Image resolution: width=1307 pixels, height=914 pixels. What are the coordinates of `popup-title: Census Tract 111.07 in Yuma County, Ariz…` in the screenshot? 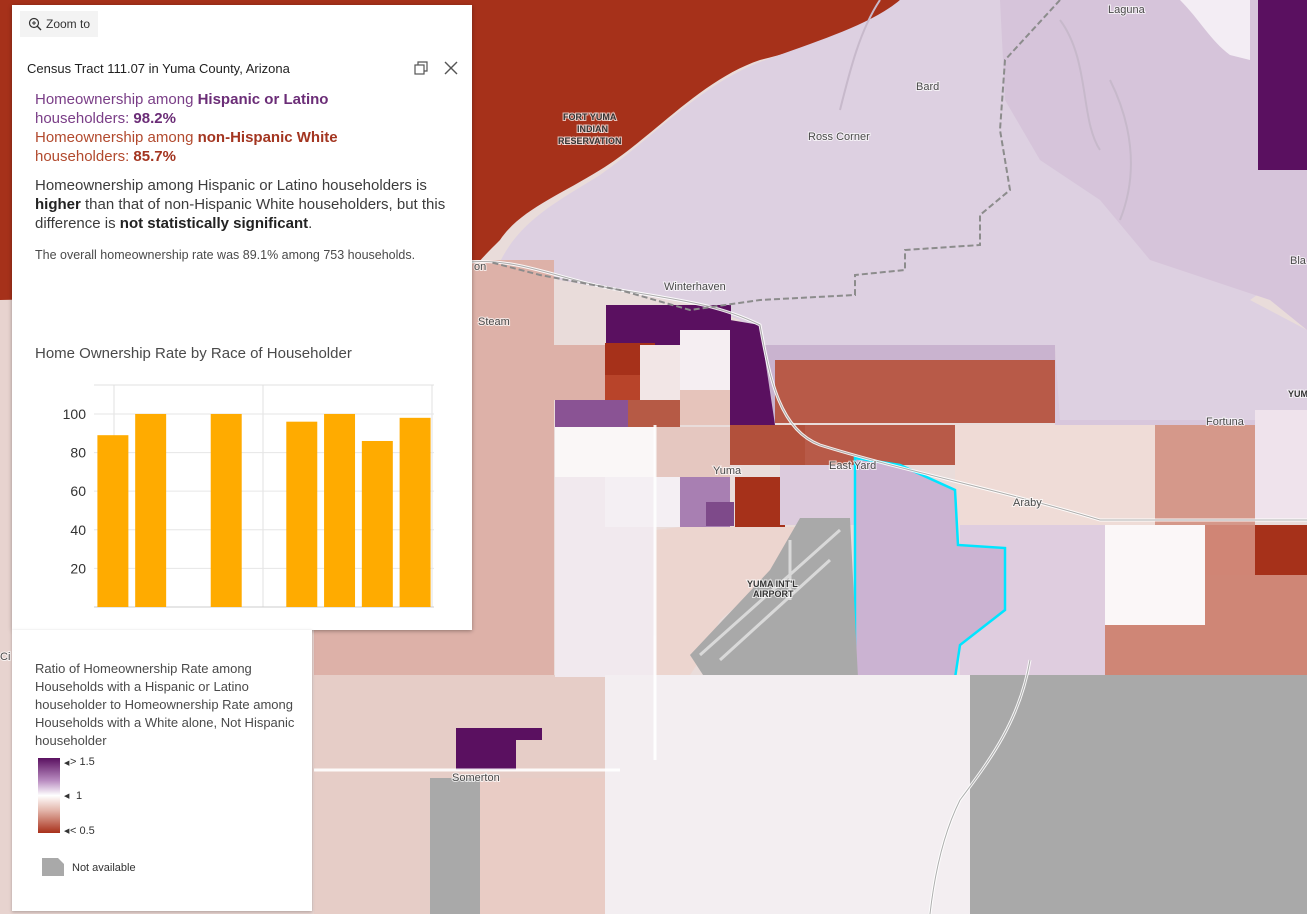 It's located at (158, 68).